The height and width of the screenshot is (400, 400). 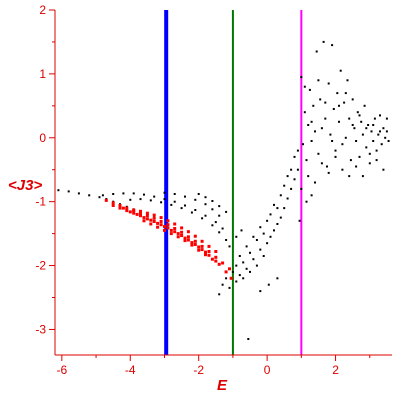 What do you see at coordinates (40, 266) in the screenshot?
I see `y-tick-label: -2` at bounding box center [40, 266].